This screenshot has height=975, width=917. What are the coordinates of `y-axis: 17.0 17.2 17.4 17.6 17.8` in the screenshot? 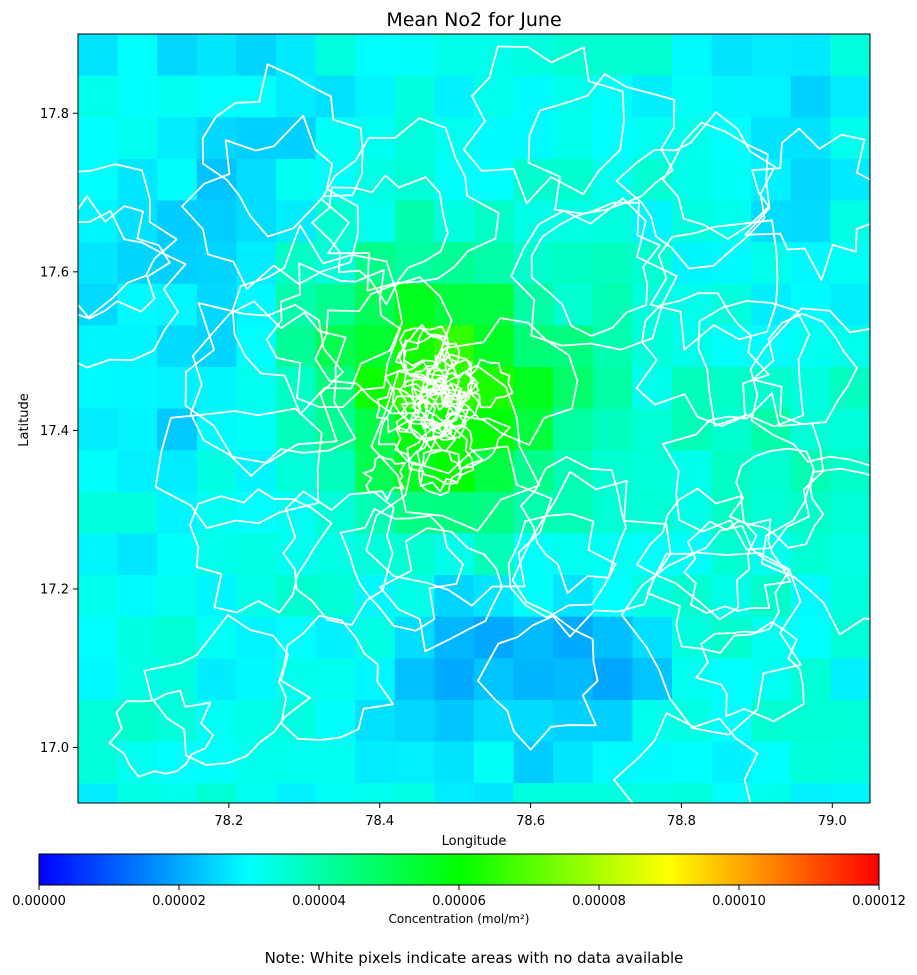 It's located at (59, 431).